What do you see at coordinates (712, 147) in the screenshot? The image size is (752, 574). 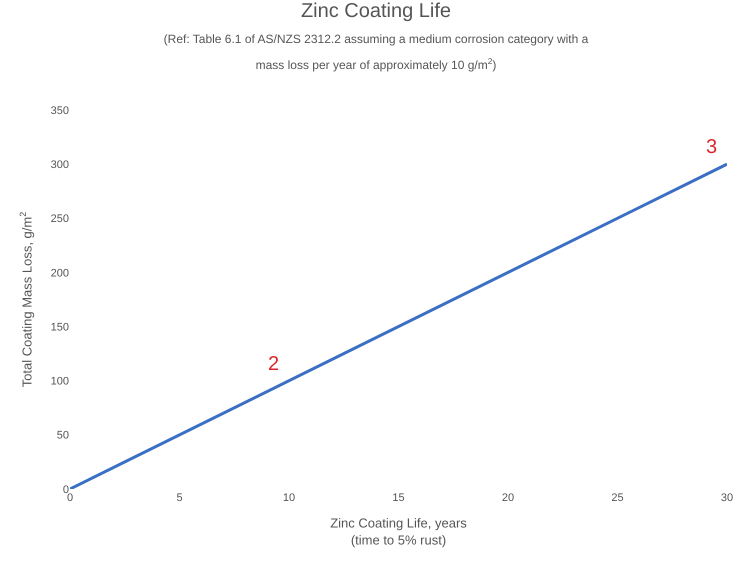 I see `annotation: 3` at bounding box center [712, 147].